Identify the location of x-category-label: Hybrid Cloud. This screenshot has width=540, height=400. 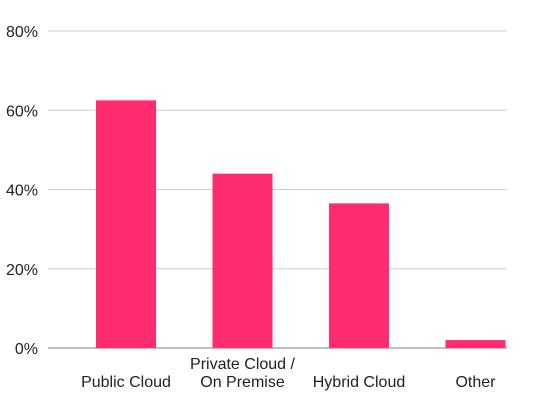
(359, 382).